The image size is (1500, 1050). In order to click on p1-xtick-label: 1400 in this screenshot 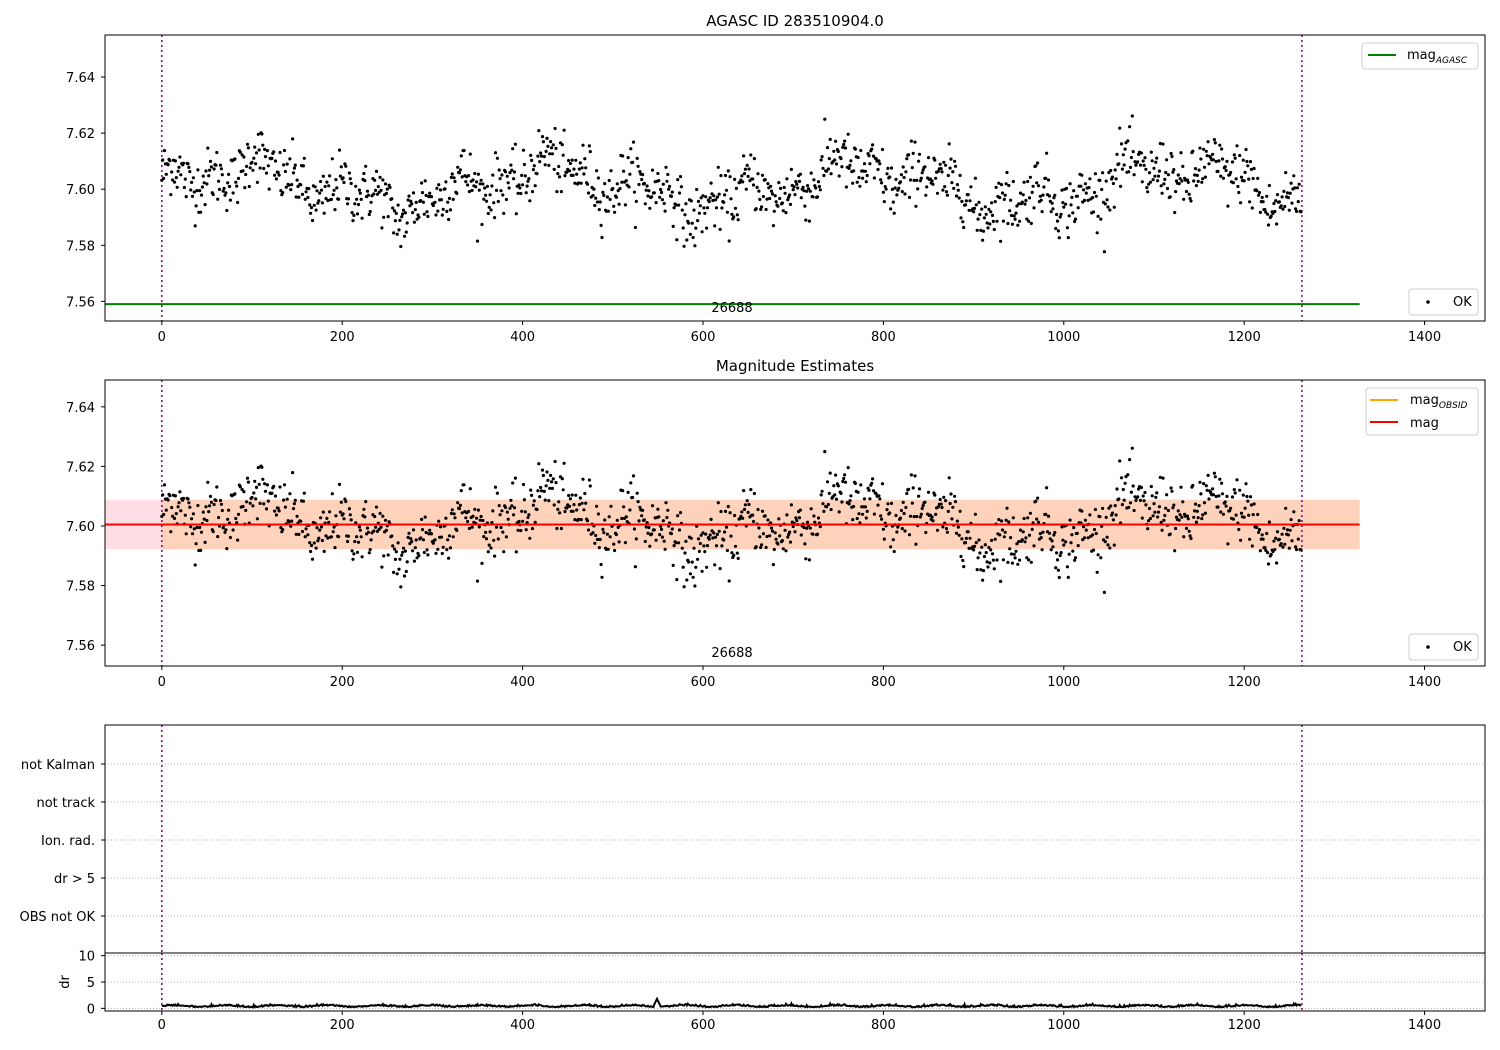, I will do `click(1424, 337)`.